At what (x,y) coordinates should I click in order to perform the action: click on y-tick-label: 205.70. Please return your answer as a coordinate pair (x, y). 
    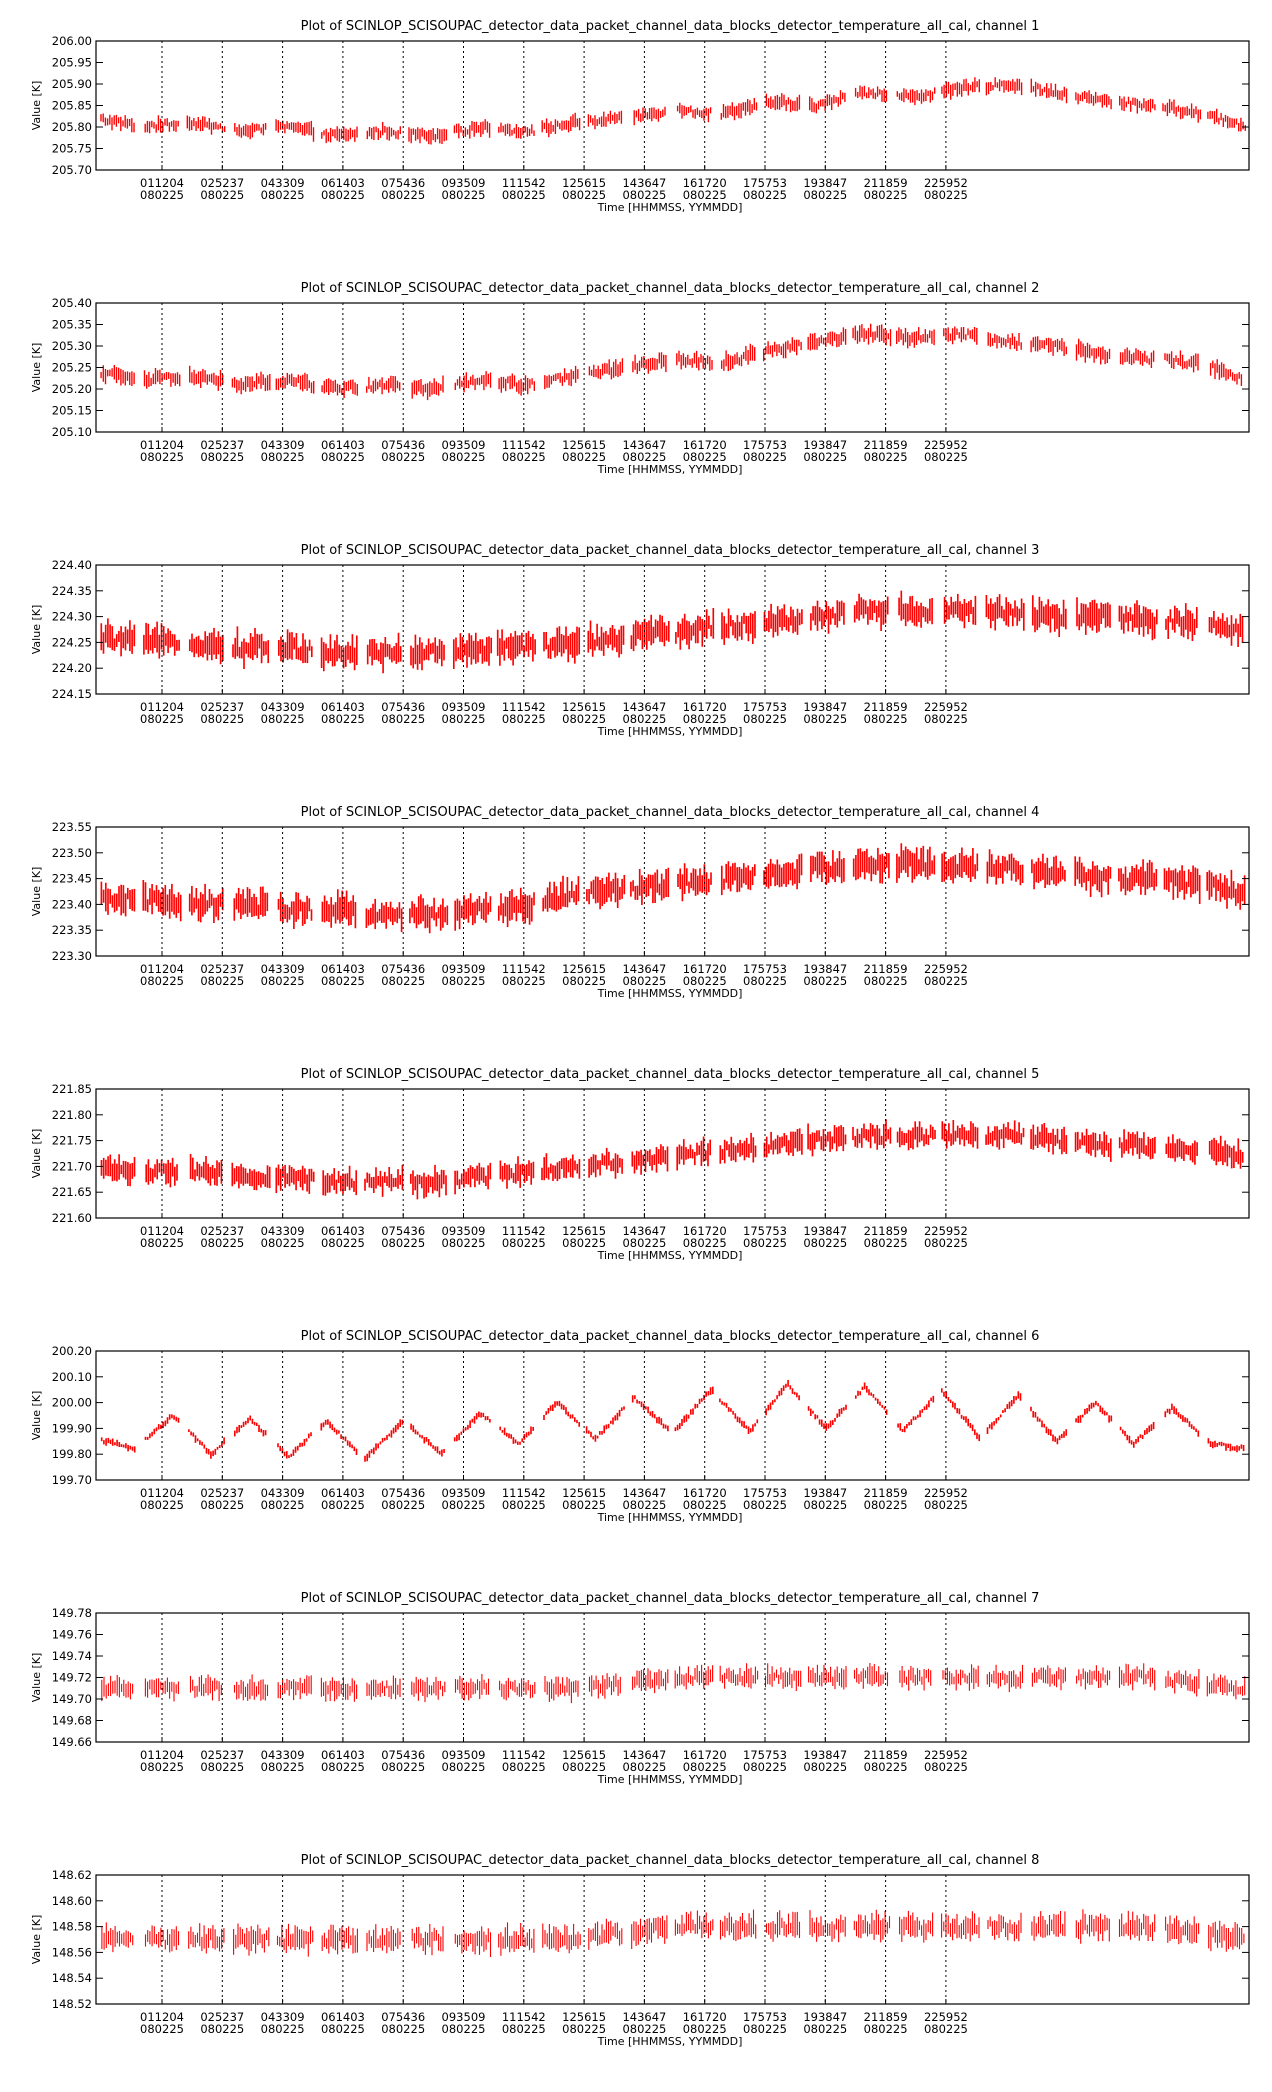
    Looking at the image, I should click on (72, 170).